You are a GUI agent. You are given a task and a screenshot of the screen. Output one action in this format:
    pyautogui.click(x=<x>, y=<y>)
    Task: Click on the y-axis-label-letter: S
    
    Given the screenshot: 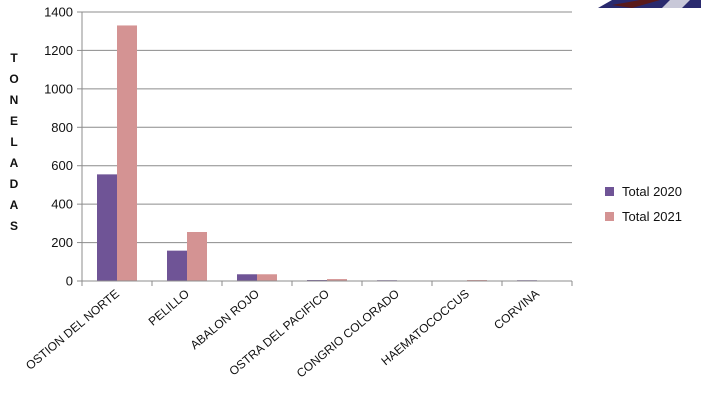 What is the action you would take?
    pyautogui.click(x=14, y=226)
    